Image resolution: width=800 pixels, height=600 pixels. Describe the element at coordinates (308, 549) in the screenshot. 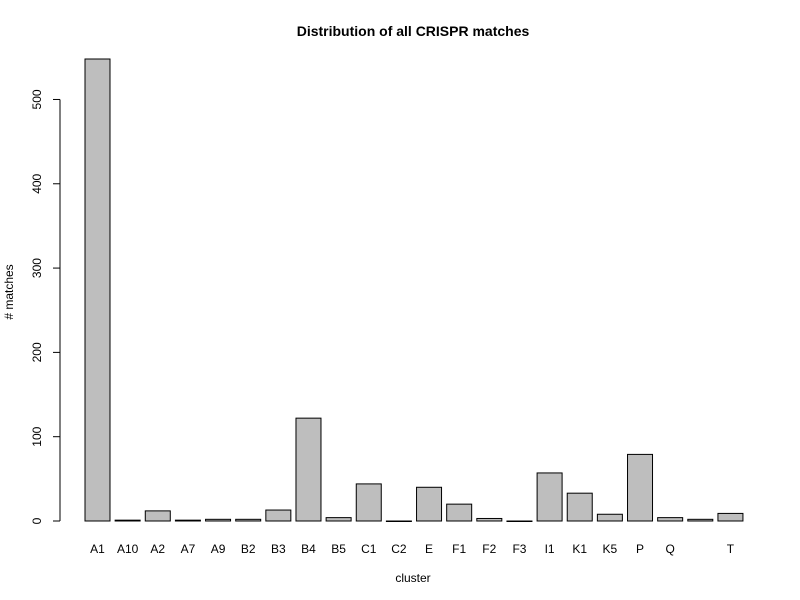

I see `x-tick-label: B4` at that location.